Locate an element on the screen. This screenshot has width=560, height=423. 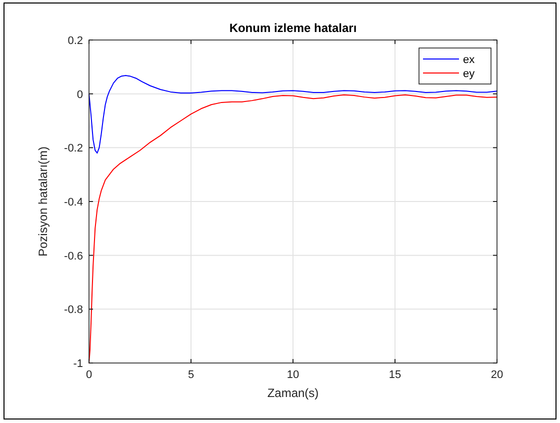
x-tick-label: 20 is located at coordinates (497, 375).